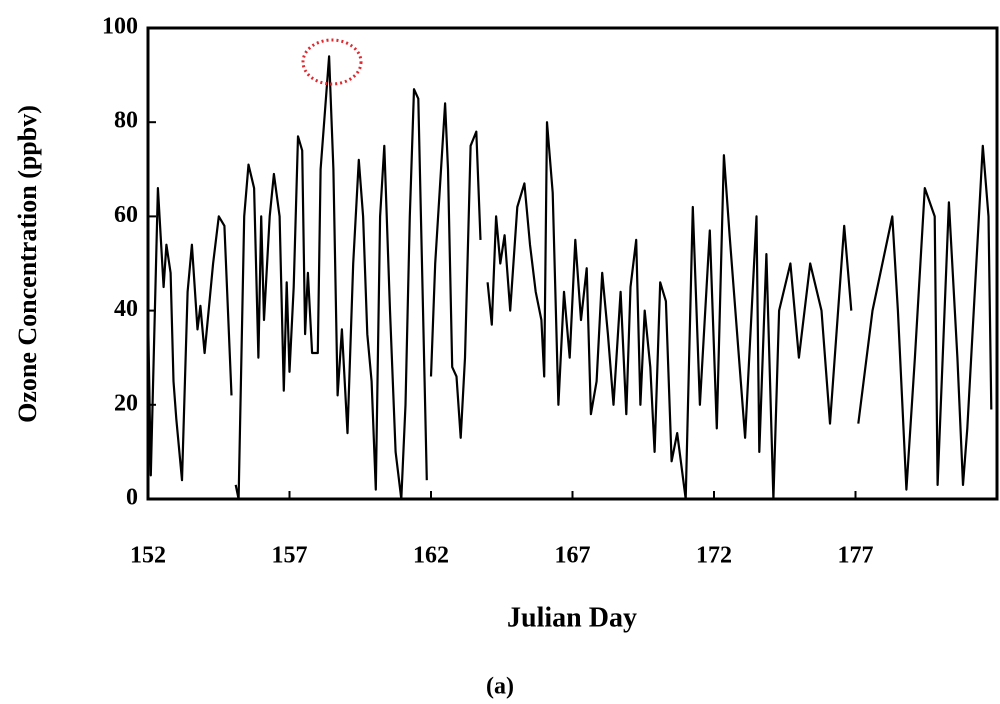 The width and height of the screenshot is (1000, 704). What do you see at coordinates (500, 687) in the screenshot?
I see `caption: (a)` at bounding box center [500, 687].